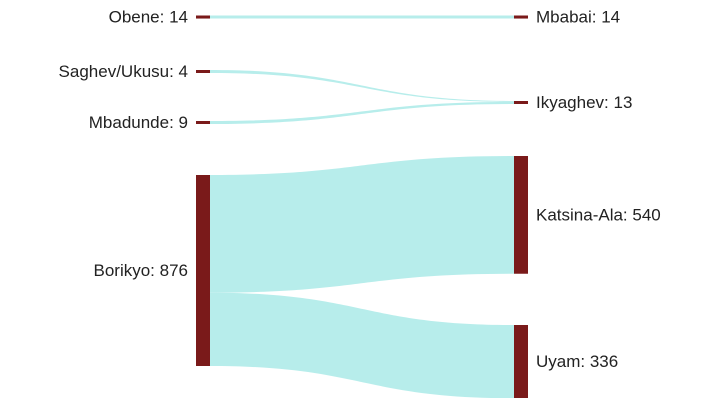  What do you see at coordinates (521, 361) in the screenshot?
I see `node-uyam` at bounding box center [521, 361].